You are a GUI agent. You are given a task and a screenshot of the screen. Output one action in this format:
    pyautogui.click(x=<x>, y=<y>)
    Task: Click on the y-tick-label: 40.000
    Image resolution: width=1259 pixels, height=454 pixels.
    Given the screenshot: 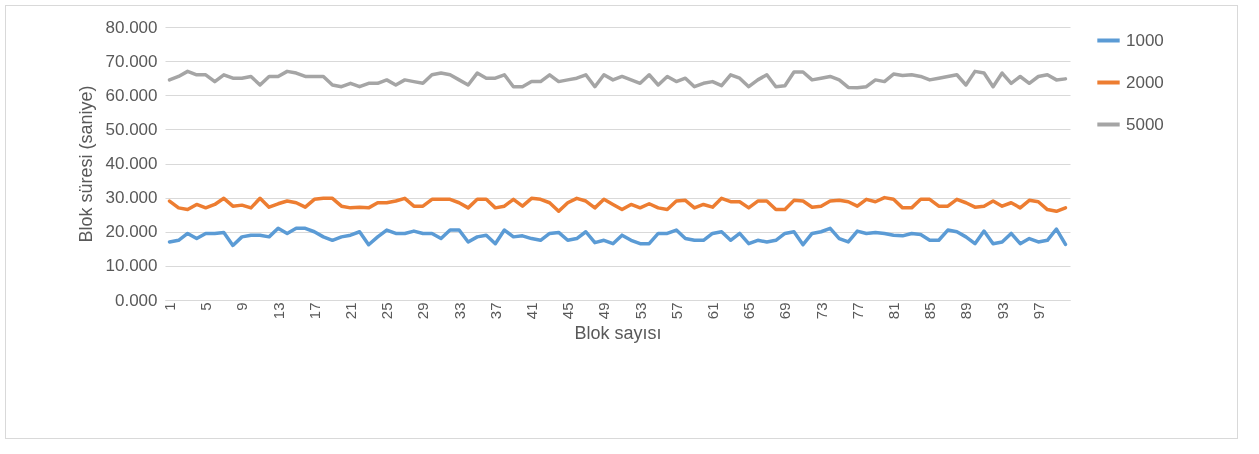 What is the action you would take?
    pyautogui.click(x=131, y=163)
    